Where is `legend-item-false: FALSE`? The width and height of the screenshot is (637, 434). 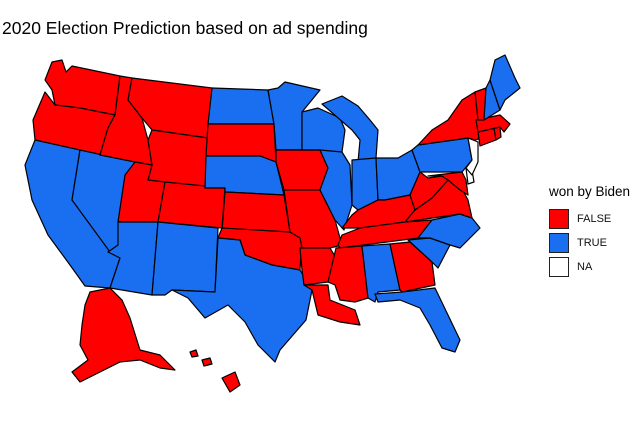 legend-item-false: FALSE is located at coordinates (589, 219).